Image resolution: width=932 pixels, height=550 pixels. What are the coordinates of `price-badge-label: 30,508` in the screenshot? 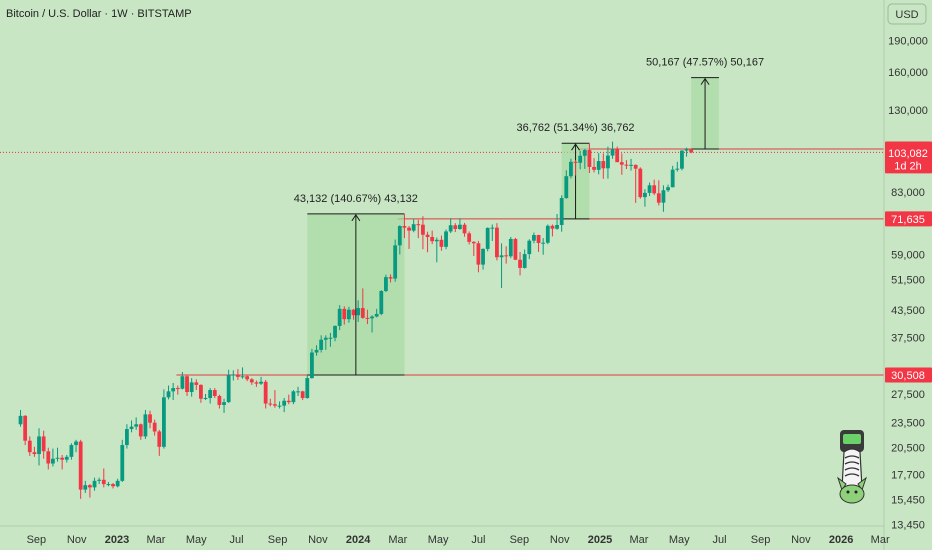 It's located at (908, 376).